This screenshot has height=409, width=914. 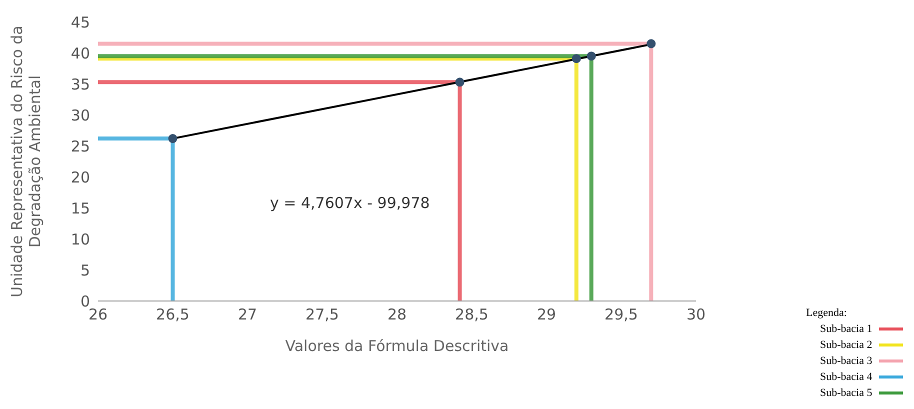 What do you see at coordinates (80, 239) in the screenshot?
I see `y-tick-label: 10` at bounding box center [80, 239].